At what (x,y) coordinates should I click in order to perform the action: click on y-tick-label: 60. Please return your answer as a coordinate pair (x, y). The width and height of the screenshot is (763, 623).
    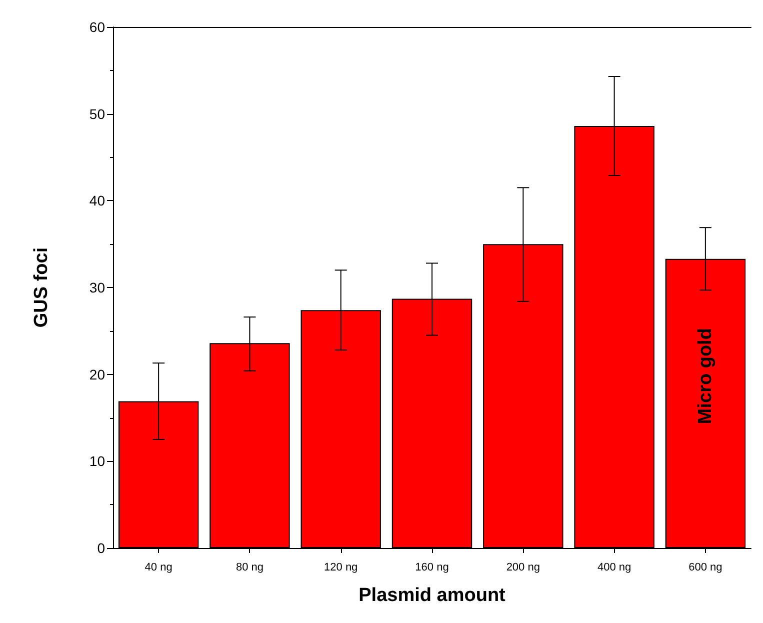
    Looking at the image, I should click on (97, 27).